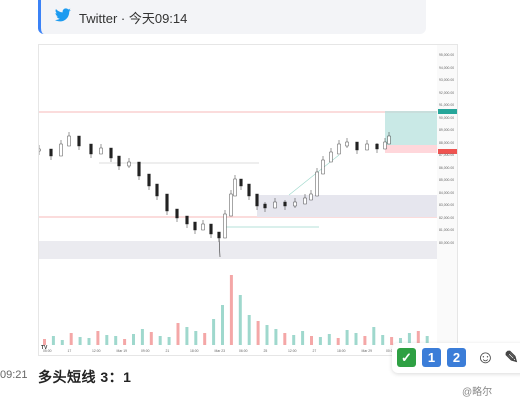 The height and width of the screenshot is (405, 520). What do you see at coordinates (447, 192) in the screenshot?
I see `price-axis-label: 84,000.00` at bounding box center [447, 192].